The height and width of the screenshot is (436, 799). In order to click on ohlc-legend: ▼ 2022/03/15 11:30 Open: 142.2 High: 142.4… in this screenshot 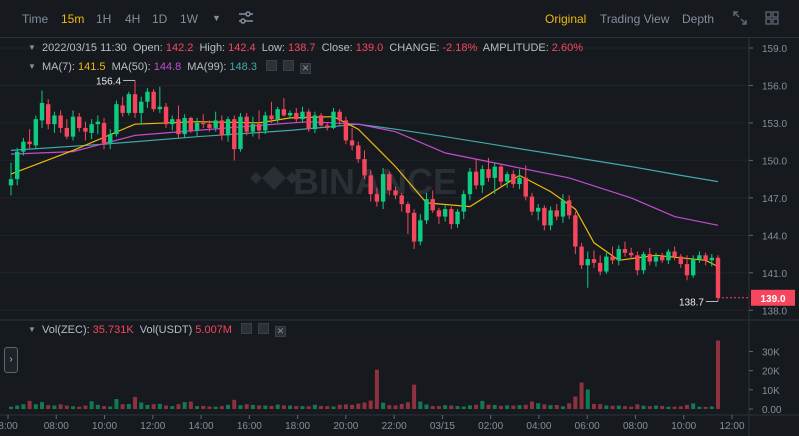, I will do `click(307, 48)`.